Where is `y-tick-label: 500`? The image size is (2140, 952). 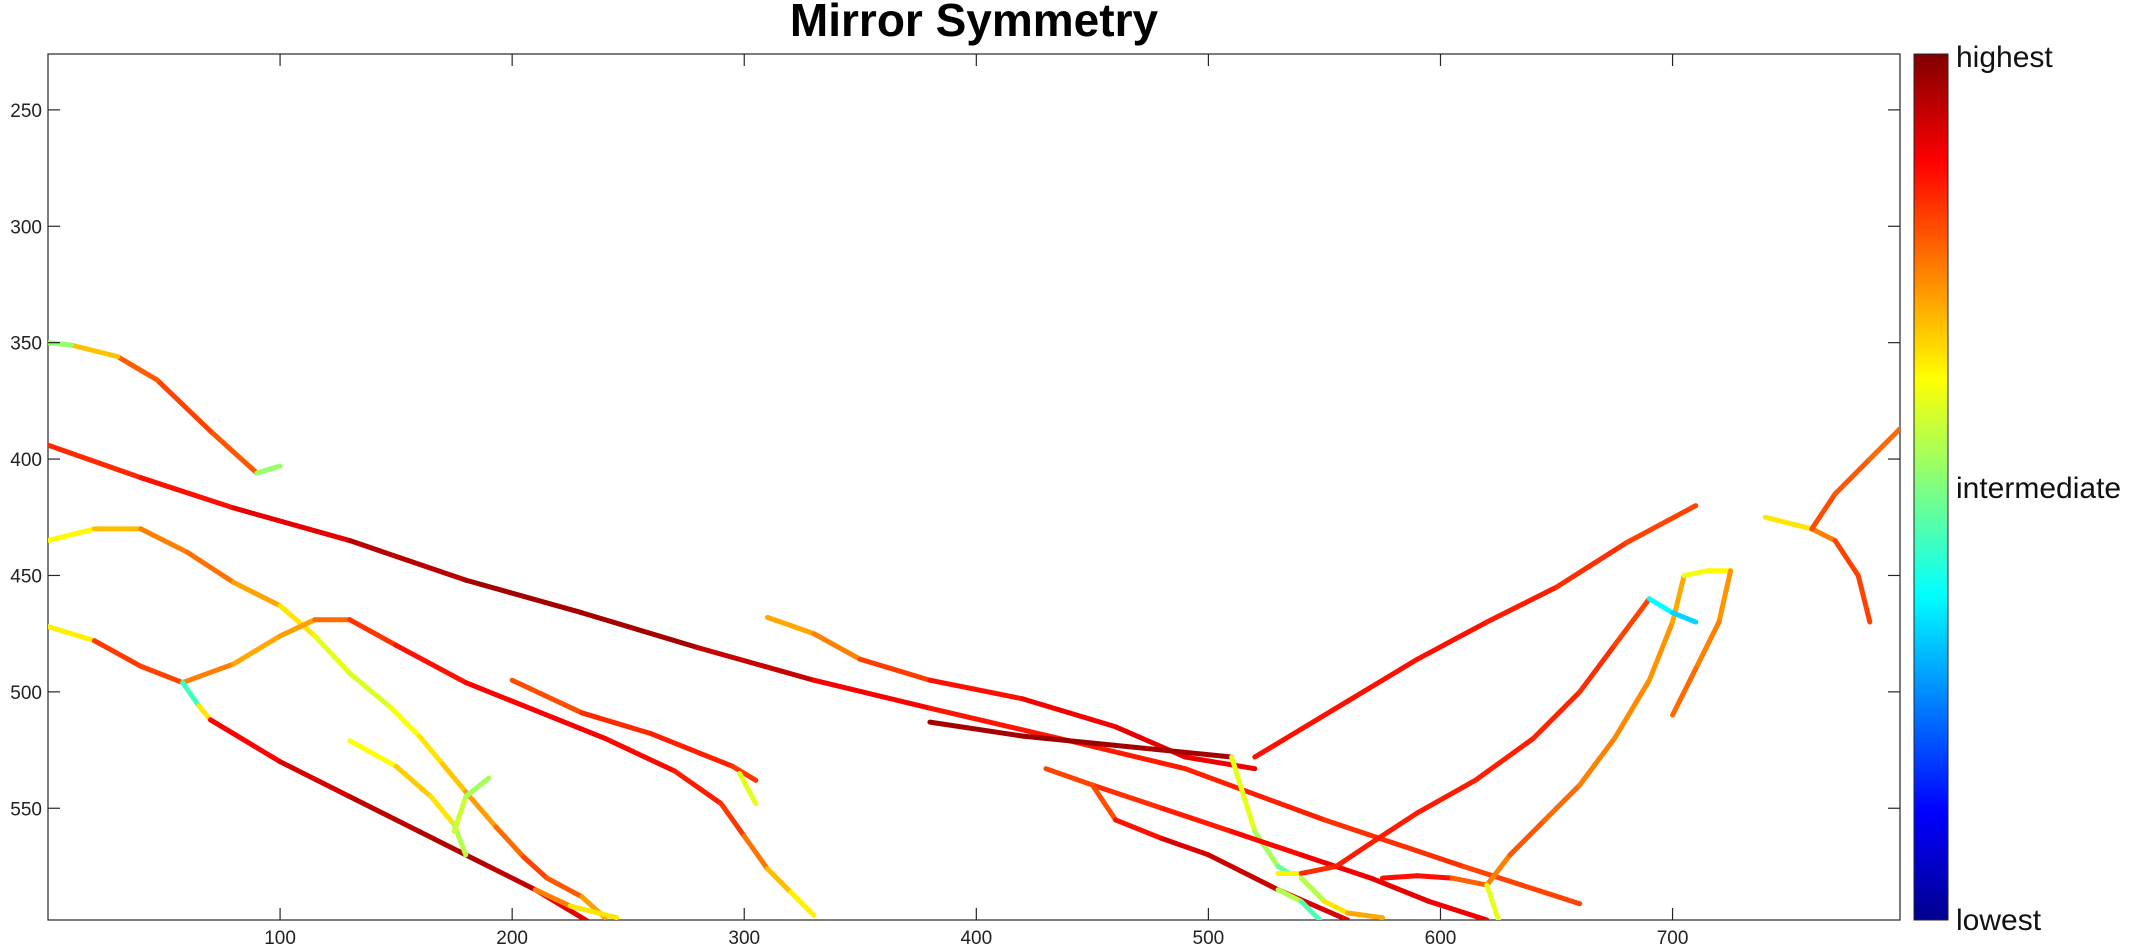
y-tick-label: 500 is located at coordinates (26, 693).